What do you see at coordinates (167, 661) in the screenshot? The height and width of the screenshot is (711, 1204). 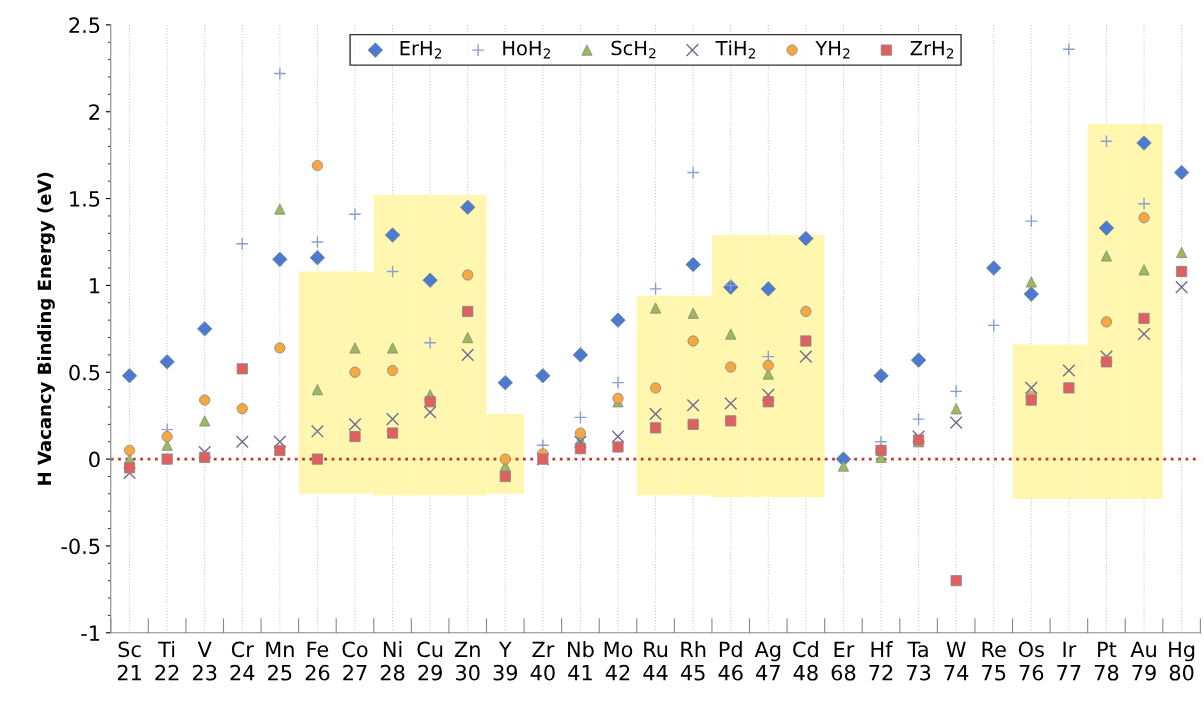 I see `x-tick-label: Ti 22` at bounding box center [167, 661].